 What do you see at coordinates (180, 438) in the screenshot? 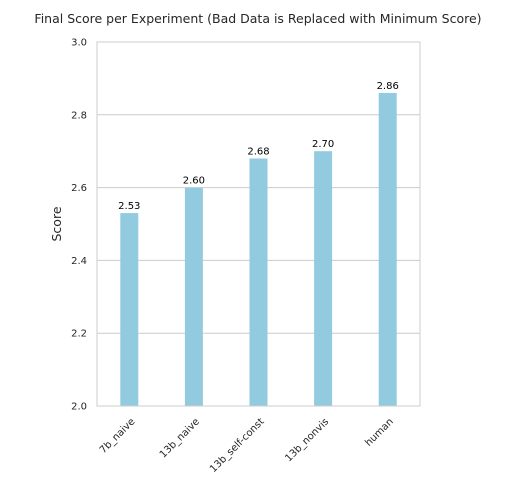
I see `x-tick-label: 13b_naive` at bounding box center [180, 438].